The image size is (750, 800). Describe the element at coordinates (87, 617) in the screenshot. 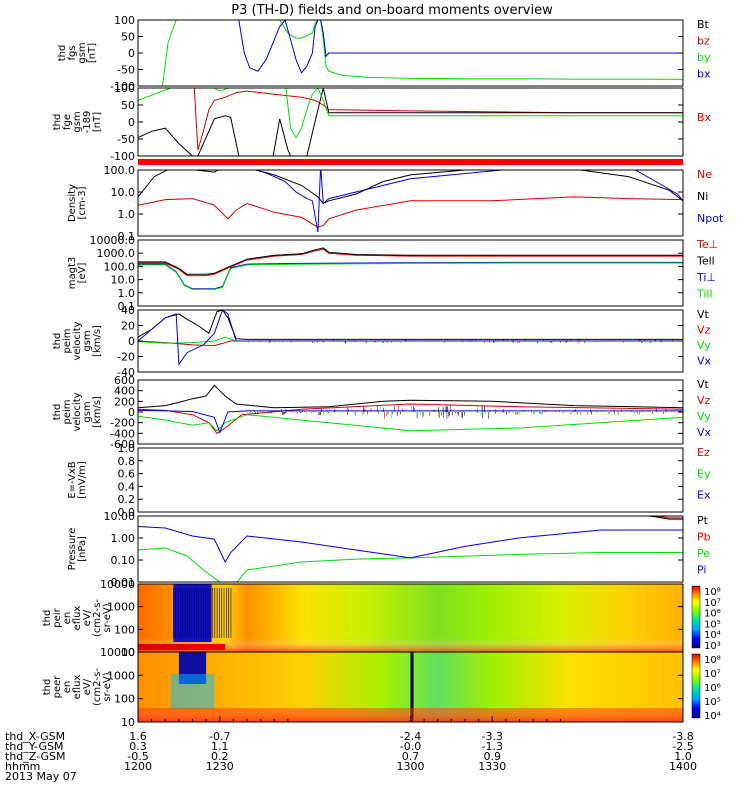

I see `y-axis-label: eV/` at that location.